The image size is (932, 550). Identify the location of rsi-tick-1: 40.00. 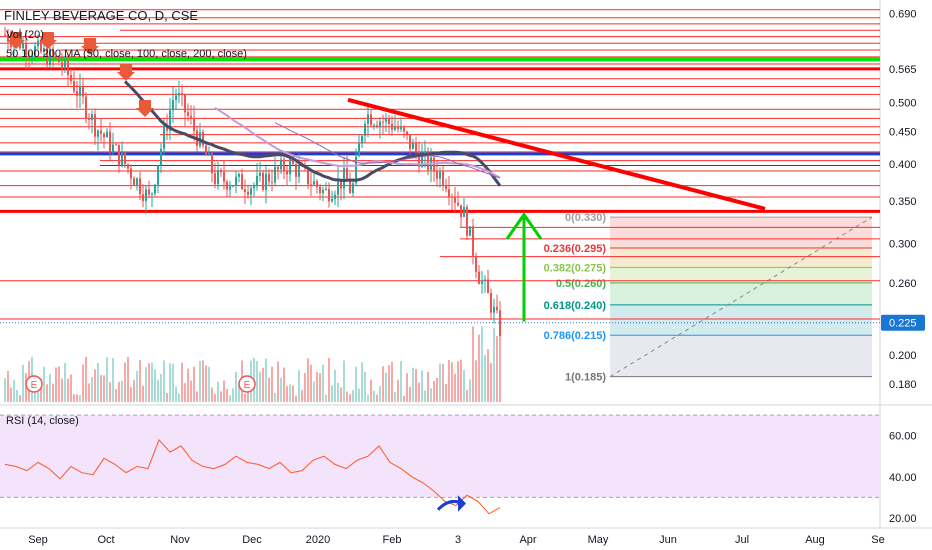
(903, 478).